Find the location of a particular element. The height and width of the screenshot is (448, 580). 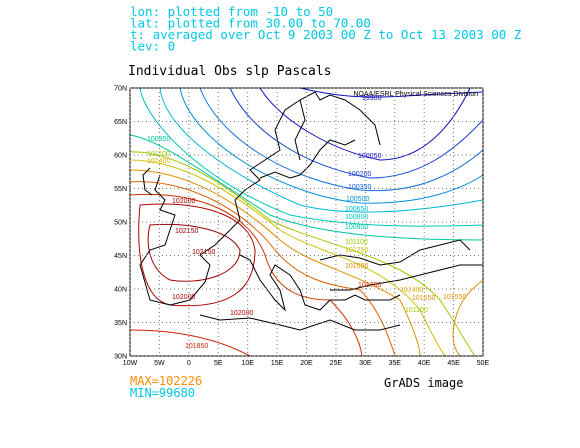

lon-tick-label: 15E is located at coordinates (277, 363).